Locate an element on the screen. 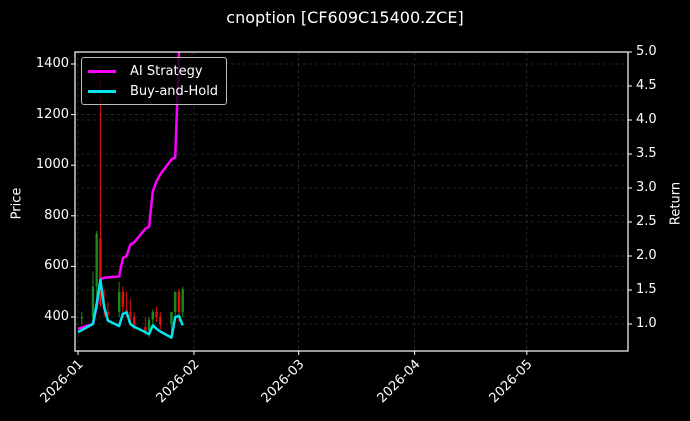  left-tick-label: 1000 is located at coordinates (52, 165).